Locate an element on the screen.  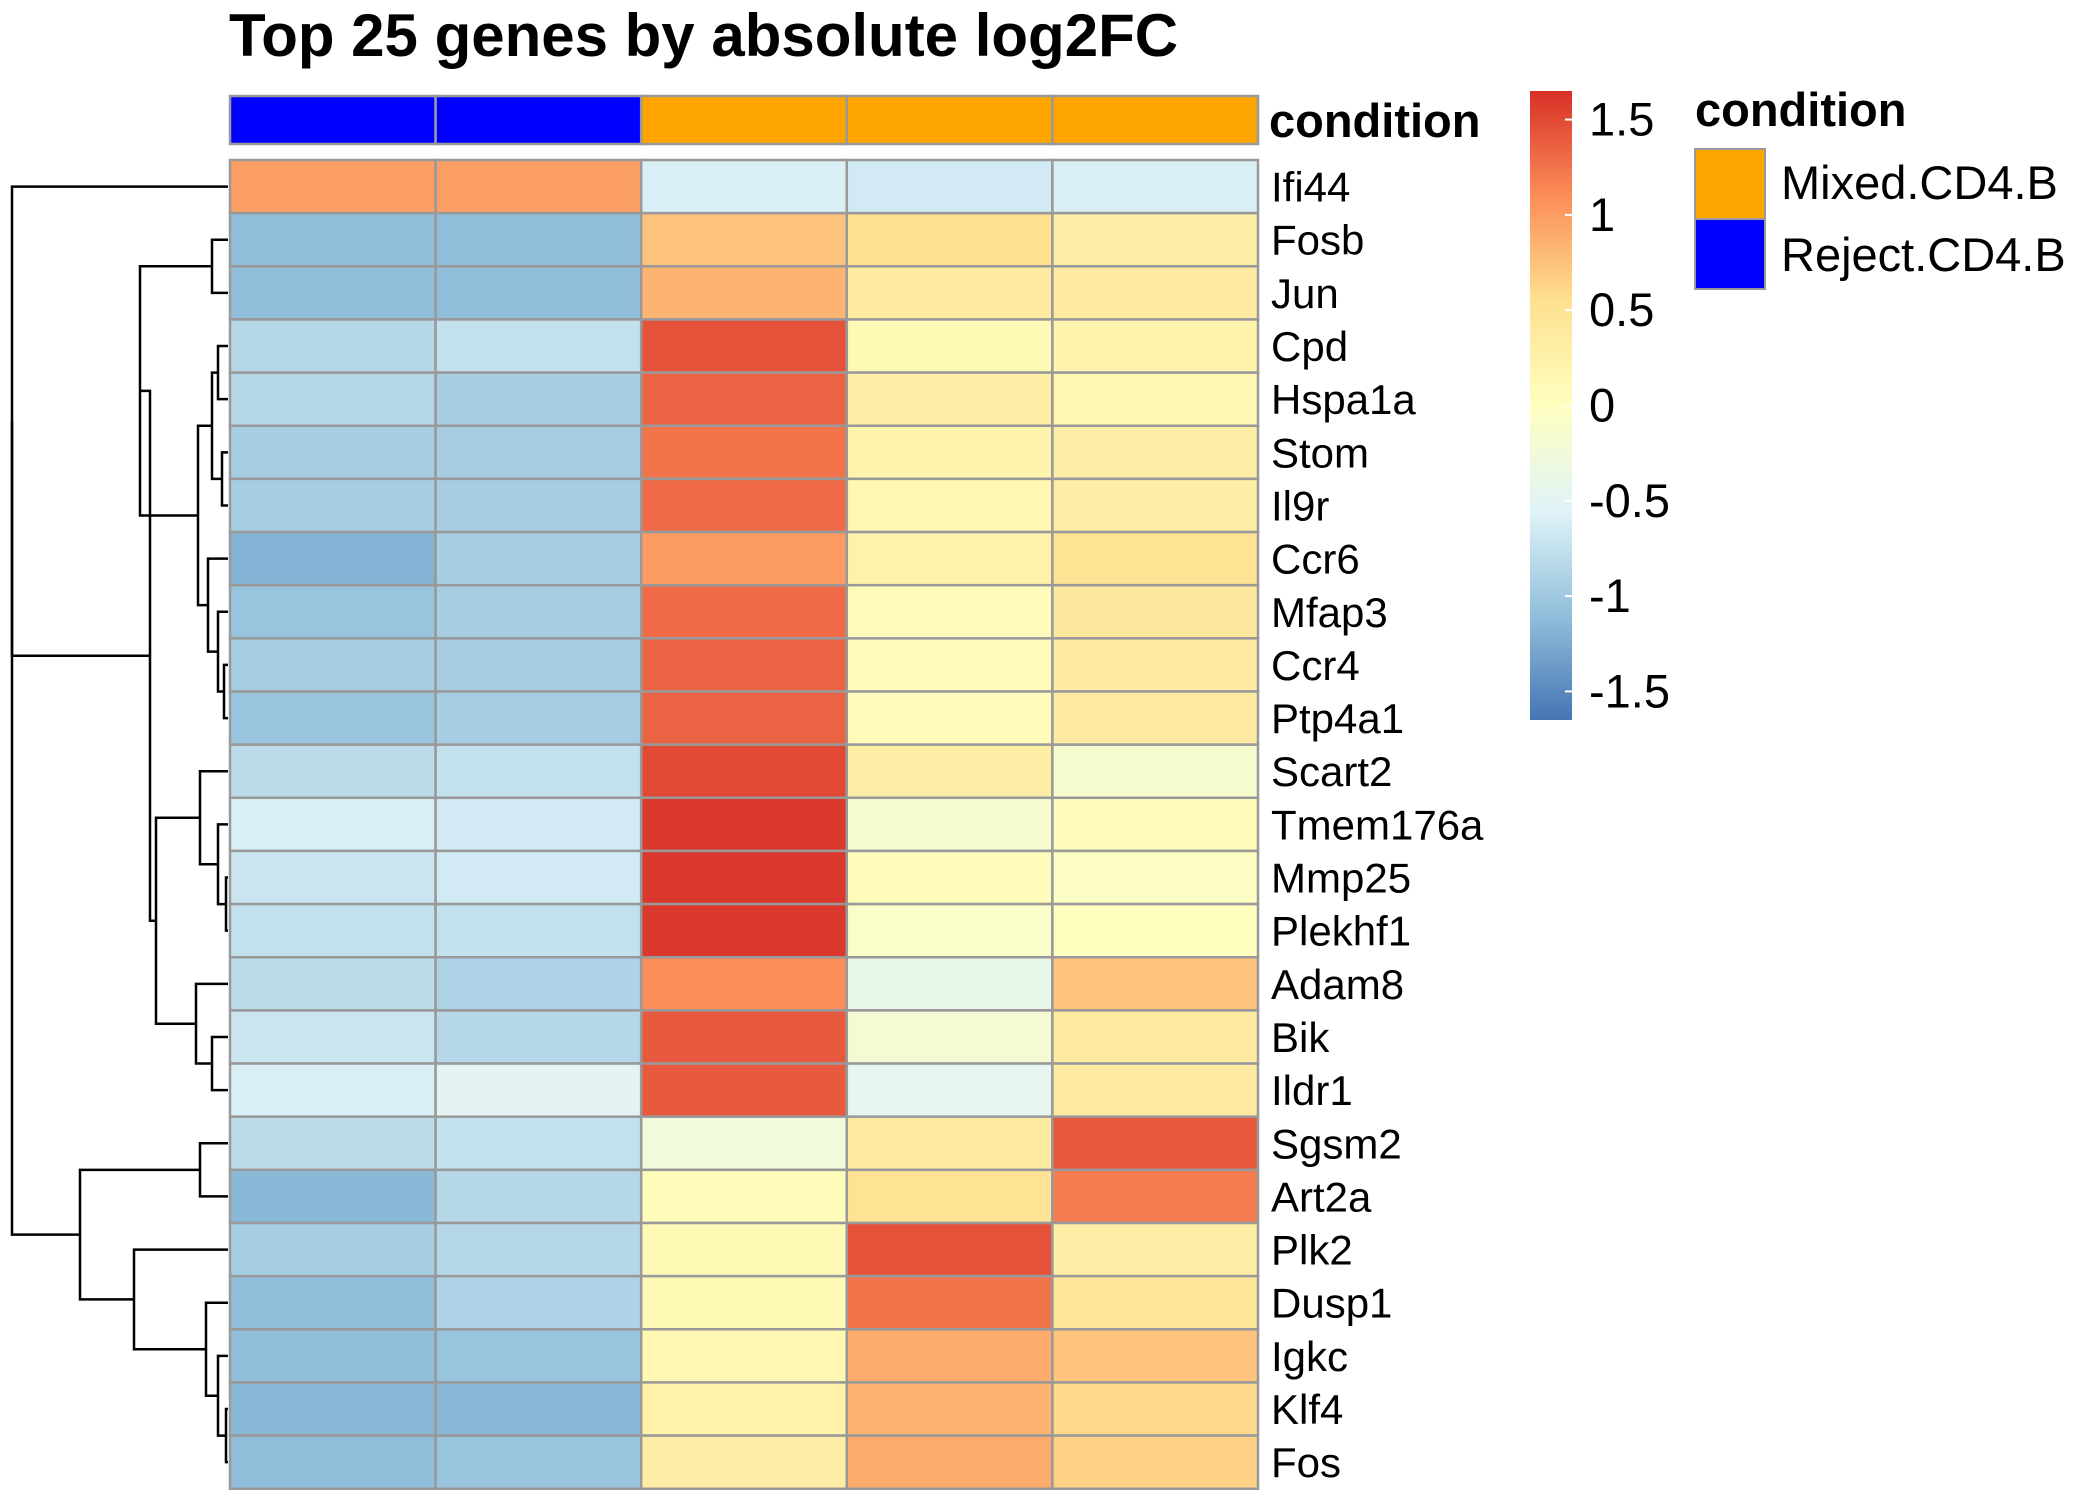
condition-annotation-bar is located at coordinates (744, 120).